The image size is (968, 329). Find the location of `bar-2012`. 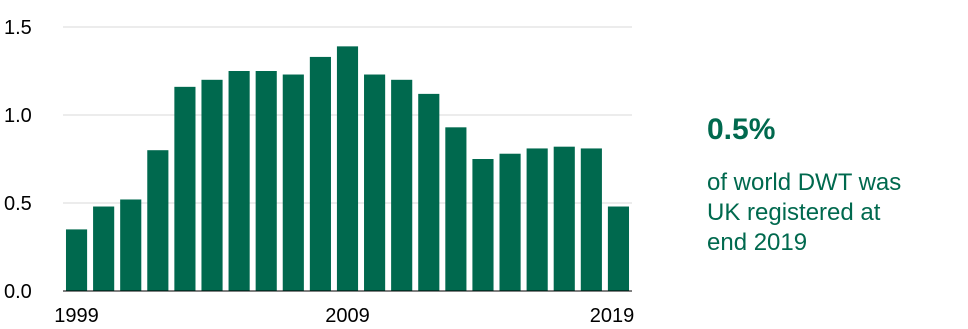

bar-2012 is located at coordinates (429, 192).